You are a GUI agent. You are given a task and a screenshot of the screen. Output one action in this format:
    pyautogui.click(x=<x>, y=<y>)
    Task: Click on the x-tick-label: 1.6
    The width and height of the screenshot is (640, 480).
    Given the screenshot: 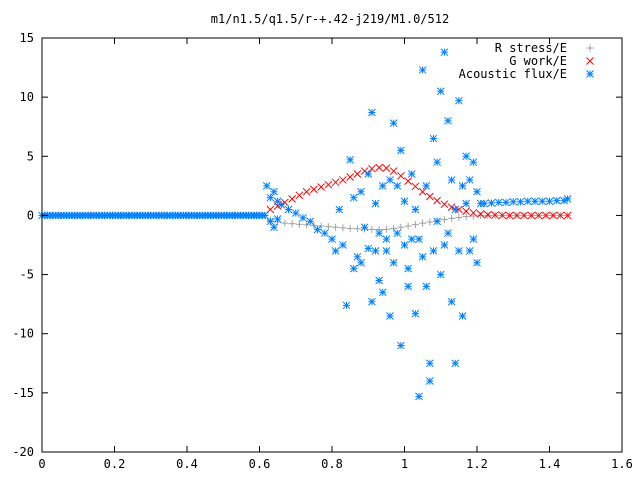 What is the action you would take?
    pyautogui.click(x=622, y=464)
    